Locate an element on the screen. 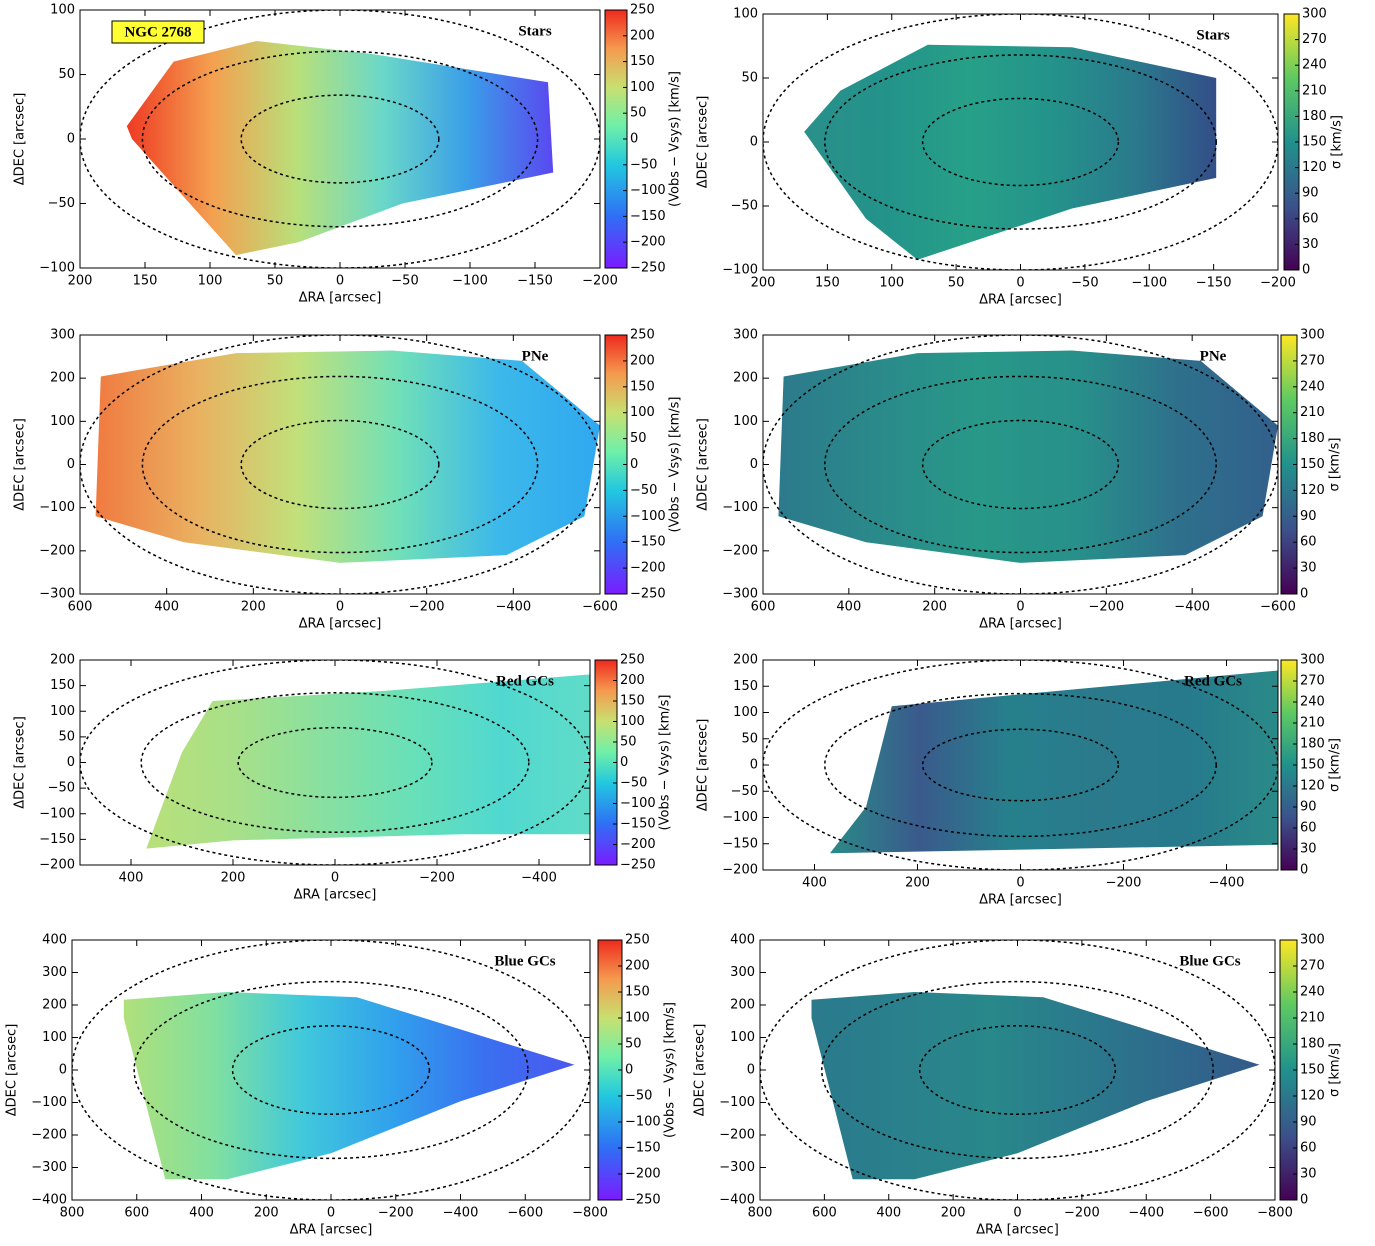 The height and width of the screenshot is (1246, 1375). y-tick-label: −400 is located at coordinates (737, 1200).